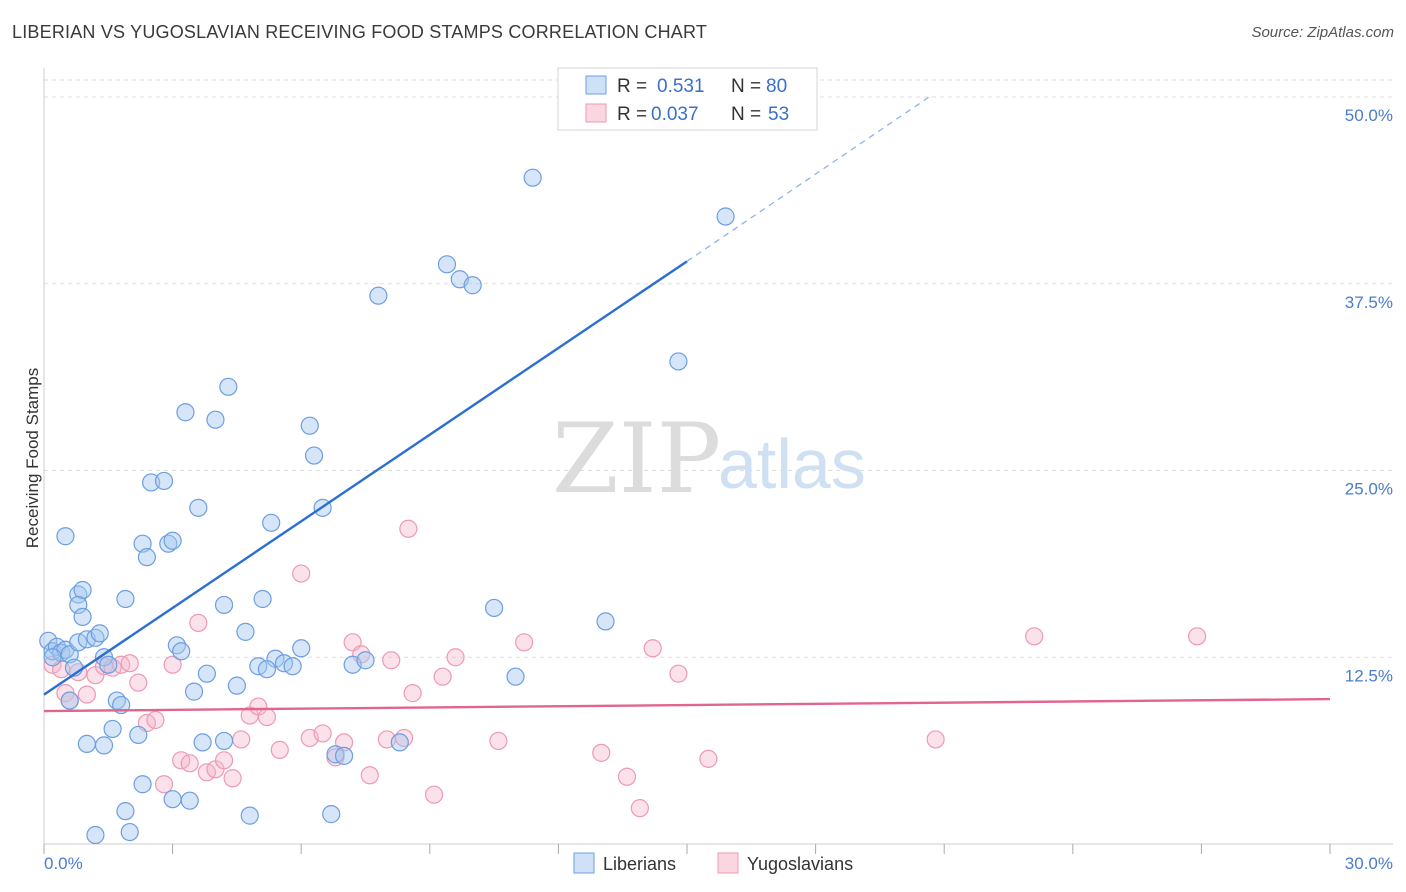 The image size is (1406, 892). What do you see at coordinates (809, 178) in the screenshot?
I see `liberians-trend-extension` at bounding box center [809, 178].